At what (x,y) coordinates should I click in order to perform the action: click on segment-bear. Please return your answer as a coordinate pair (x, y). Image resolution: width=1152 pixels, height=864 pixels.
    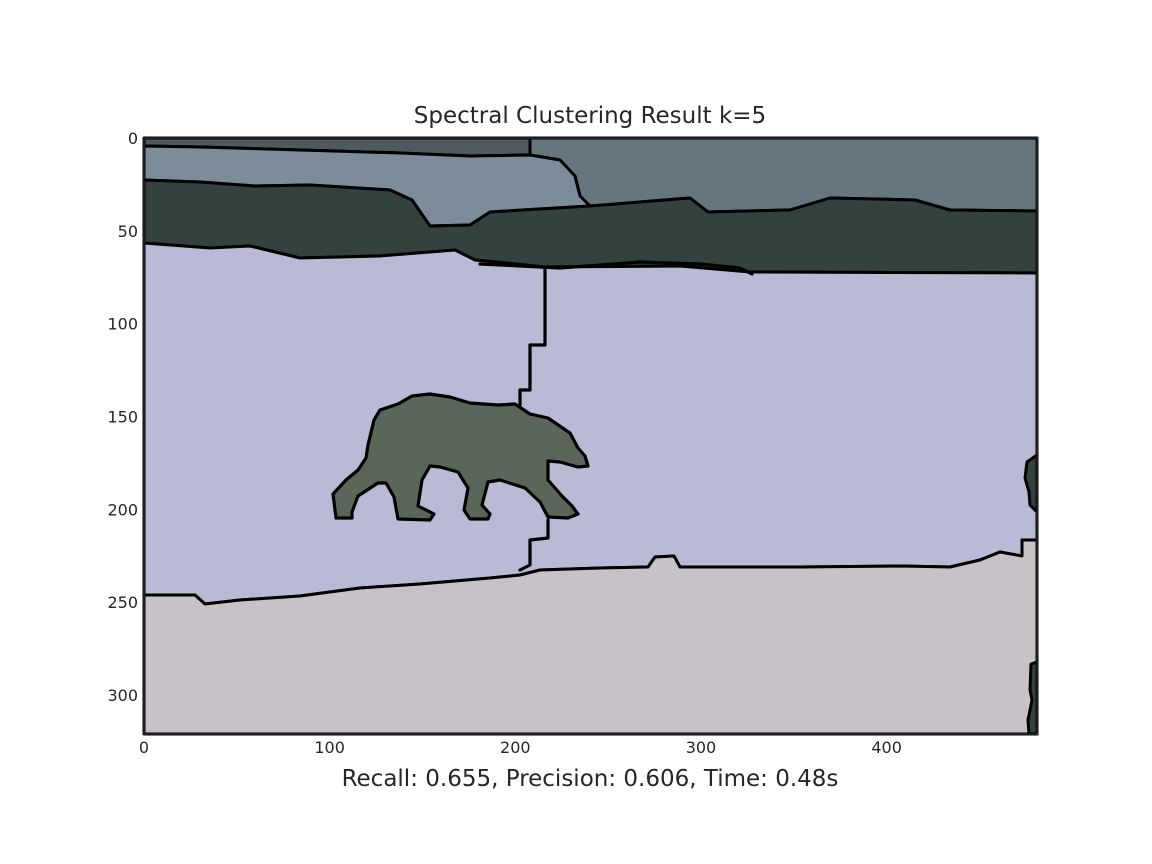
    Looking at the image, I should click on (460, 457).